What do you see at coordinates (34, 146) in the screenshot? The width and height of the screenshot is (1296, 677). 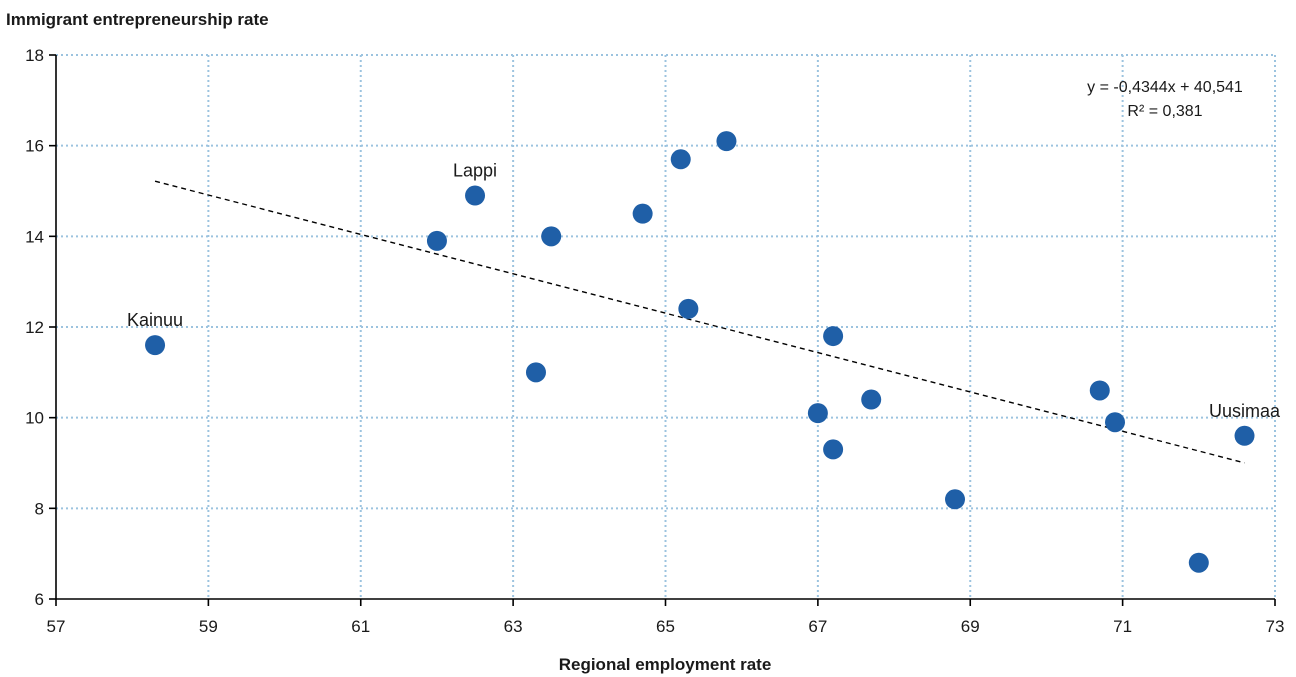 I see `y-tick-label: 16` at bounding box center [34, 146].